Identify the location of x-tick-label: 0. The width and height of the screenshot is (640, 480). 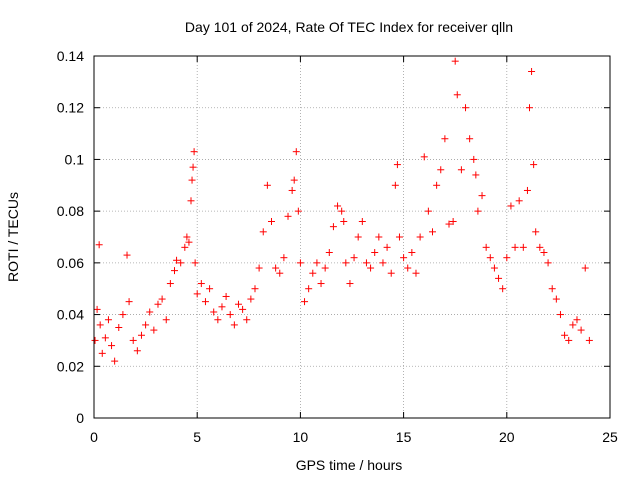
(94, 437).